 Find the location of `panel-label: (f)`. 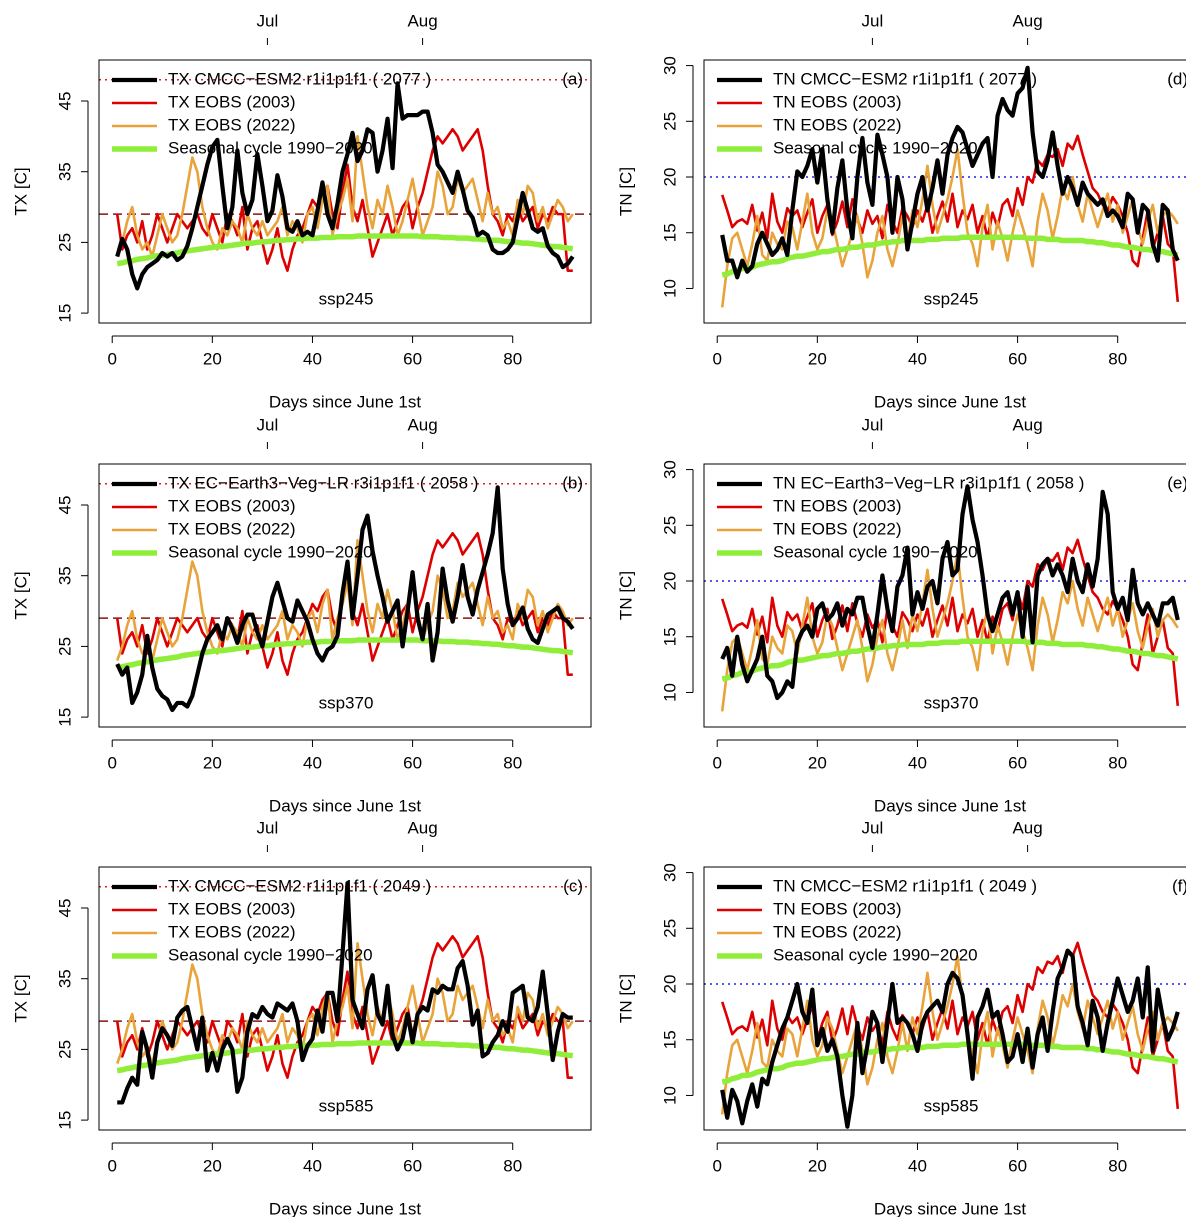

panel-label: (f) is located at coordinates (1179, 885).